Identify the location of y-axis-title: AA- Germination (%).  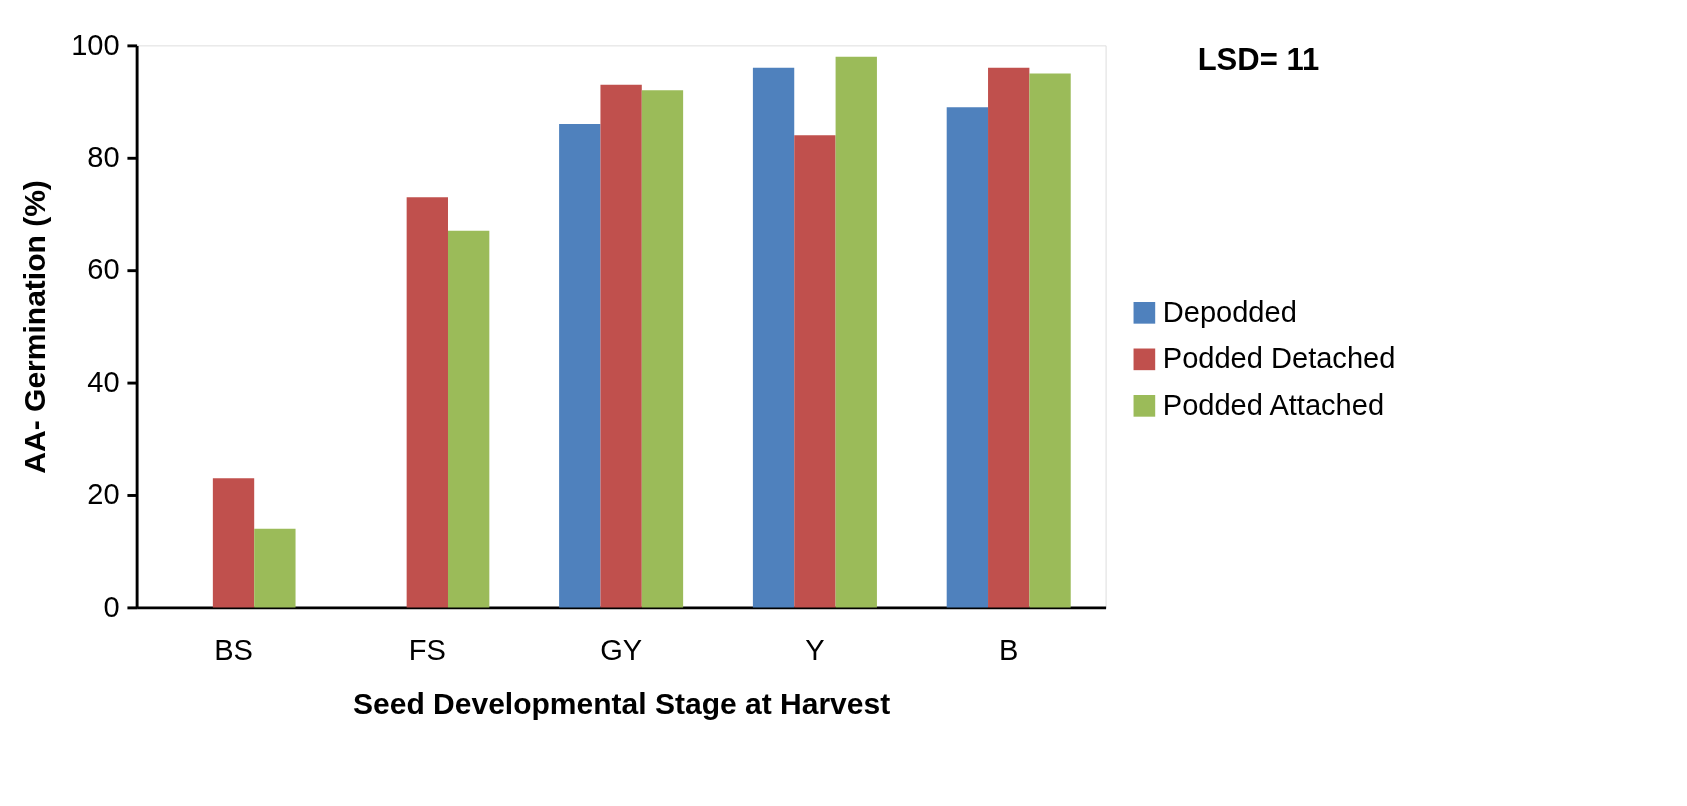
(35, 327).